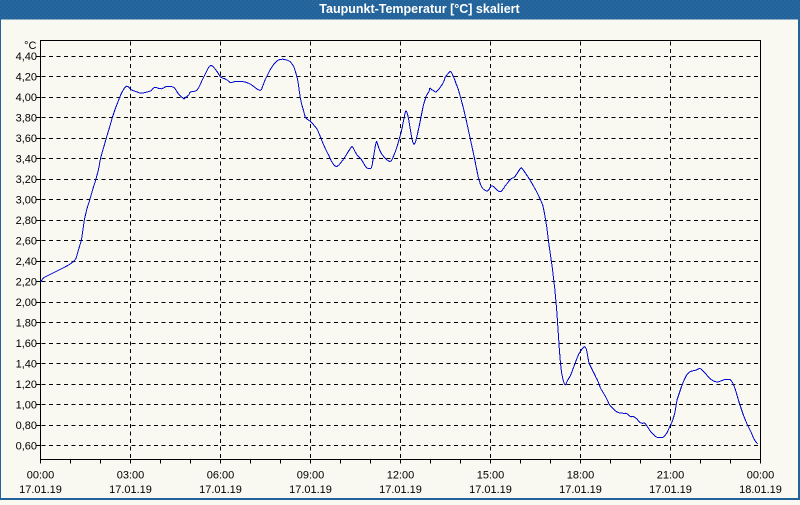 The height and width of the screenshot is (505, 800). I want to click on svg-text: 1,20, so click(26, 385).